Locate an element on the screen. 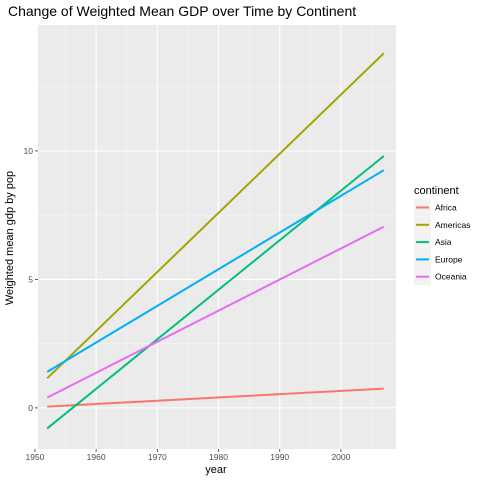  series-line-africa is located at coordinates (215, 397).